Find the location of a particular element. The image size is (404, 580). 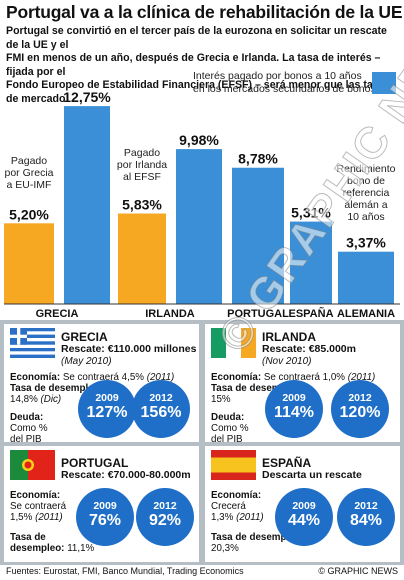

economy-text: Economía: Se contraerá 4,5% (2011) is located at coordinates (92, 377).